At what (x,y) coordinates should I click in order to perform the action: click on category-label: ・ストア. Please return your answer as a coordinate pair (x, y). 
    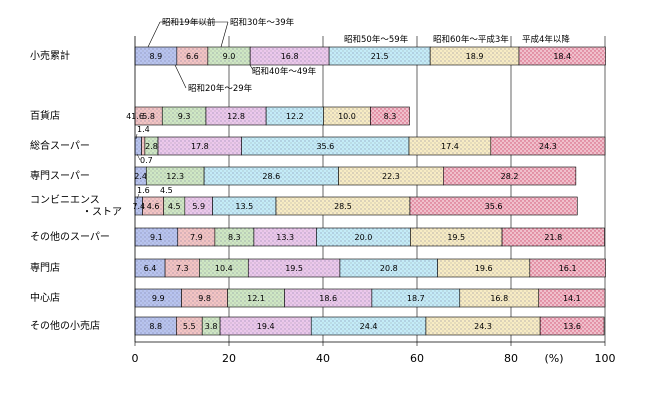
    Looking at the image, I should click on (102, 212).